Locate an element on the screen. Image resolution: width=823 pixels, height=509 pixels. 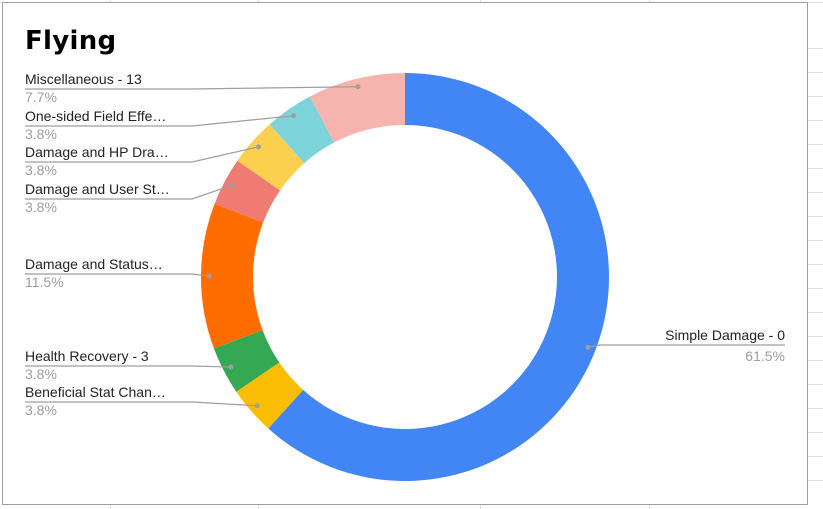
slice-percent-label: 7.7% is located at coordinates (41, 97).